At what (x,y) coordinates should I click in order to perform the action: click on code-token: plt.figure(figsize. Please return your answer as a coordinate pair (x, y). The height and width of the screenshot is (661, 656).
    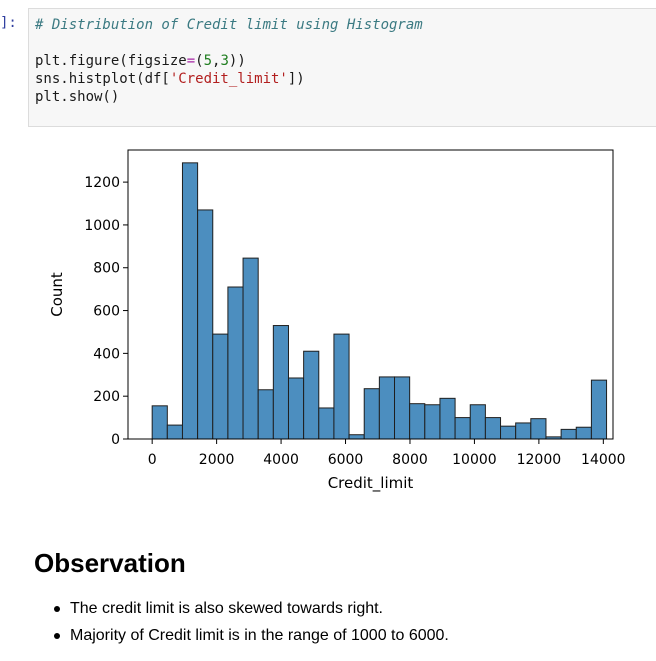
    Looking at the image, I should click on (111, 61).